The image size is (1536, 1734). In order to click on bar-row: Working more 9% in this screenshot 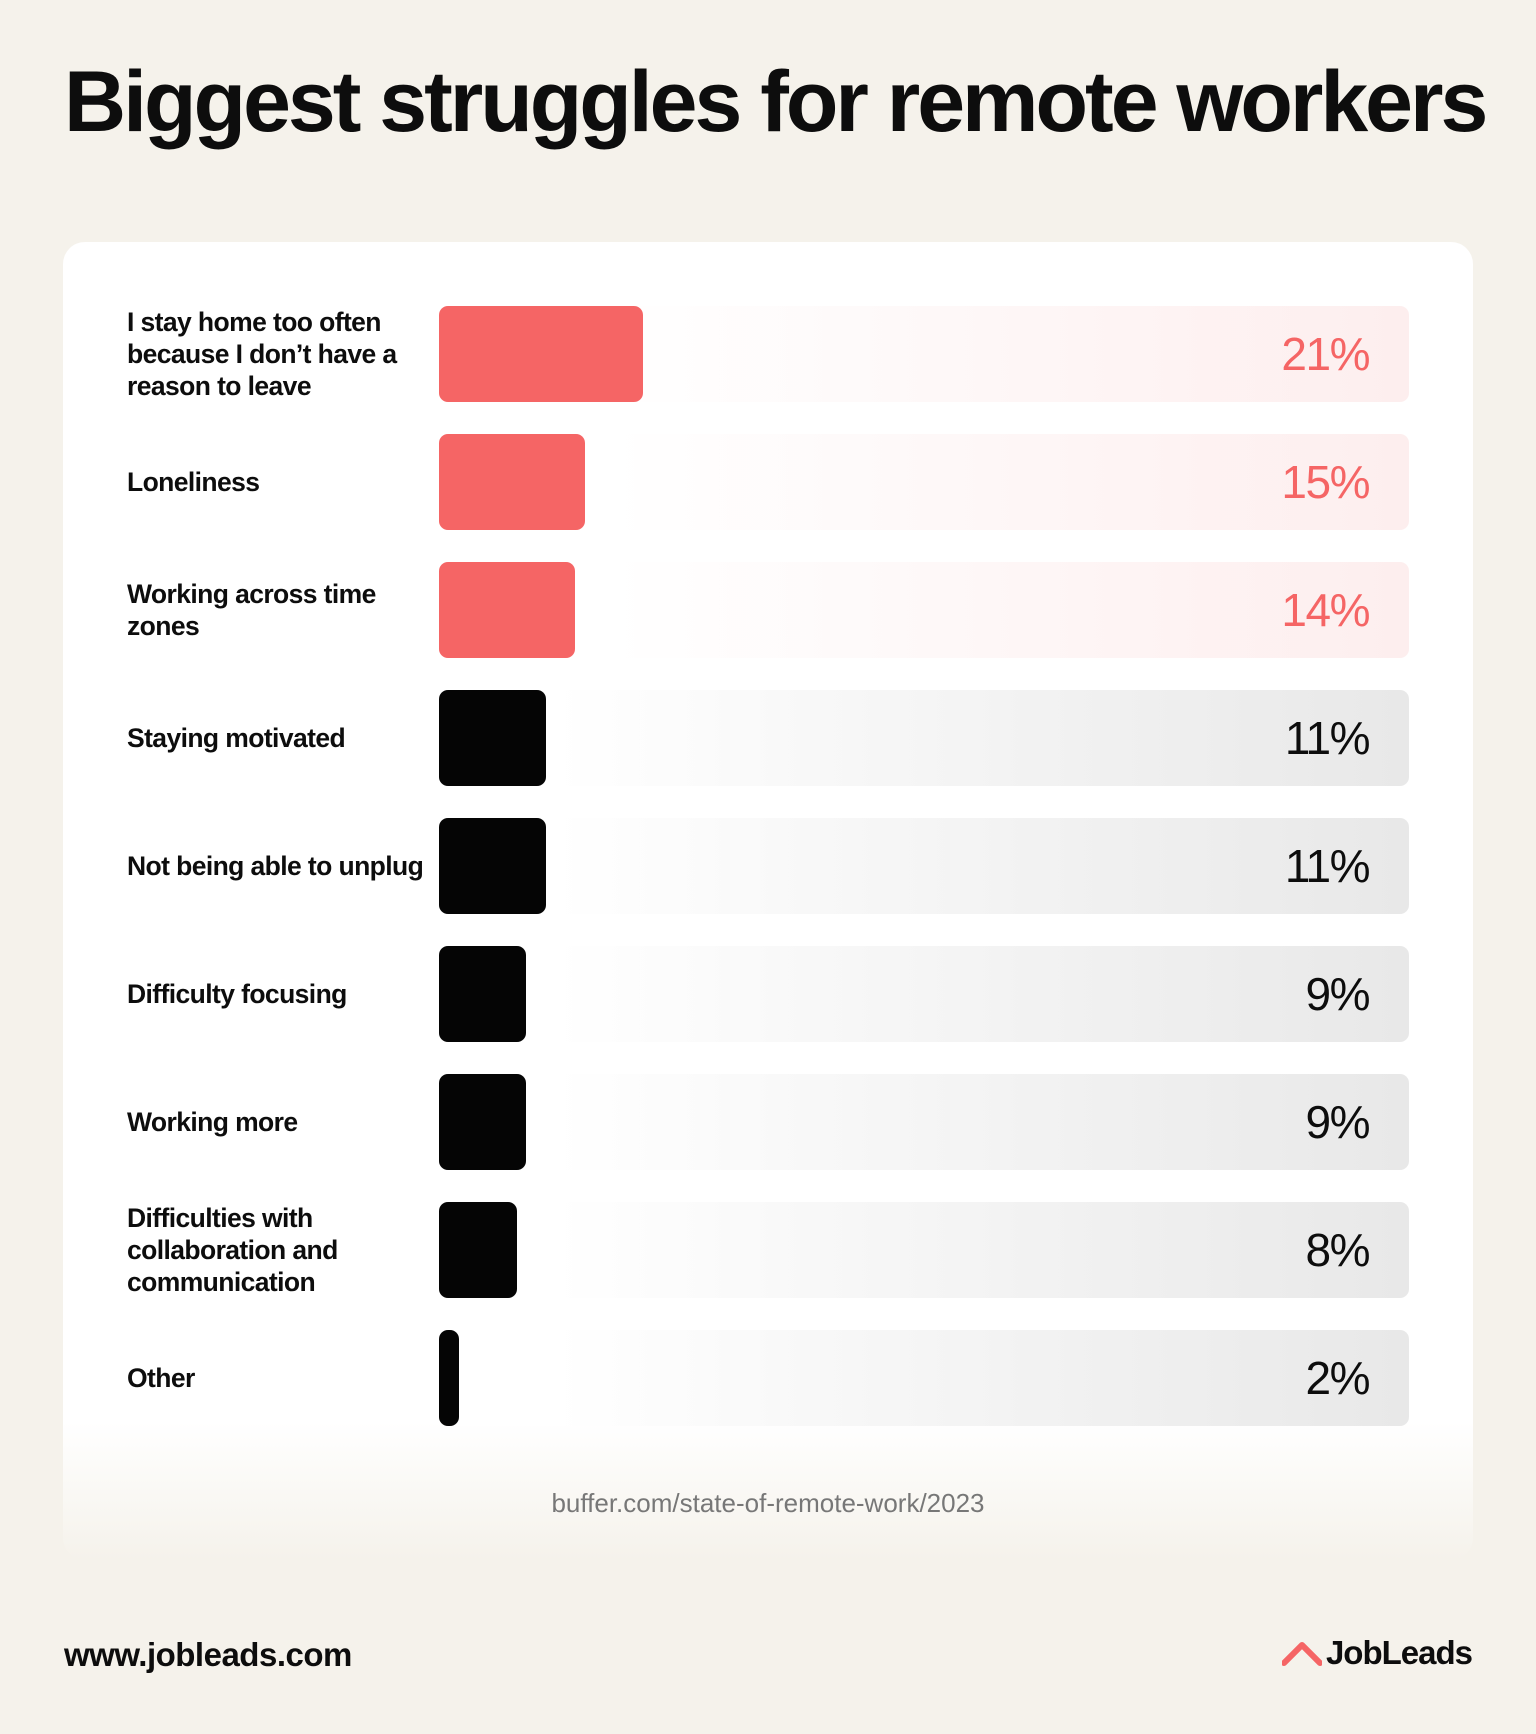, I will do `click(768, 1122)`.